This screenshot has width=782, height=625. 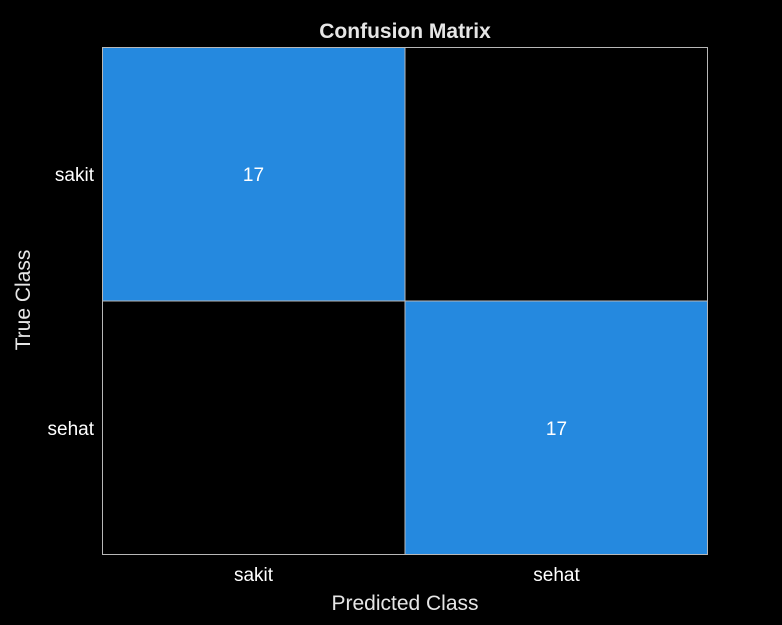 I want to click on y-tick-label: sakit, so click(x=75, y=175).